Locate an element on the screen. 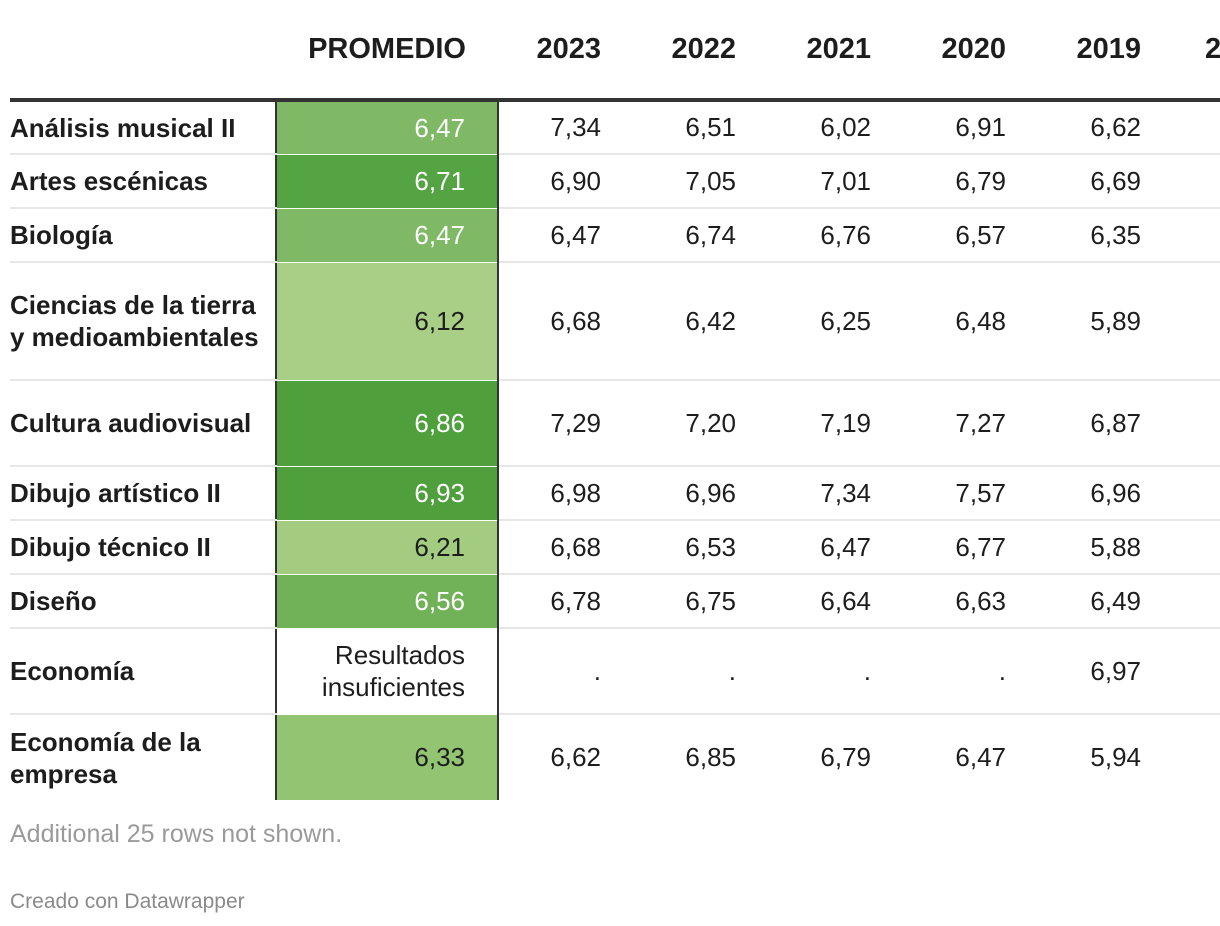  year-value-cell: 6,97 is located at coordinates (1105, 671).